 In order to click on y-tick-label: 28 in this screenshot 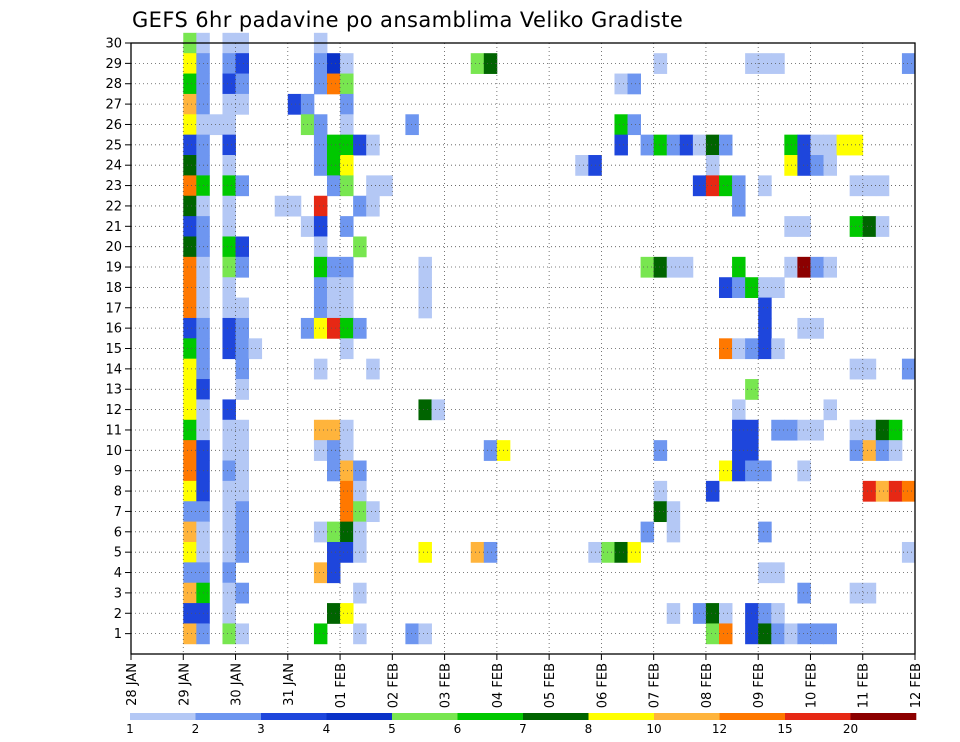, I will do `click(113, 84)`.